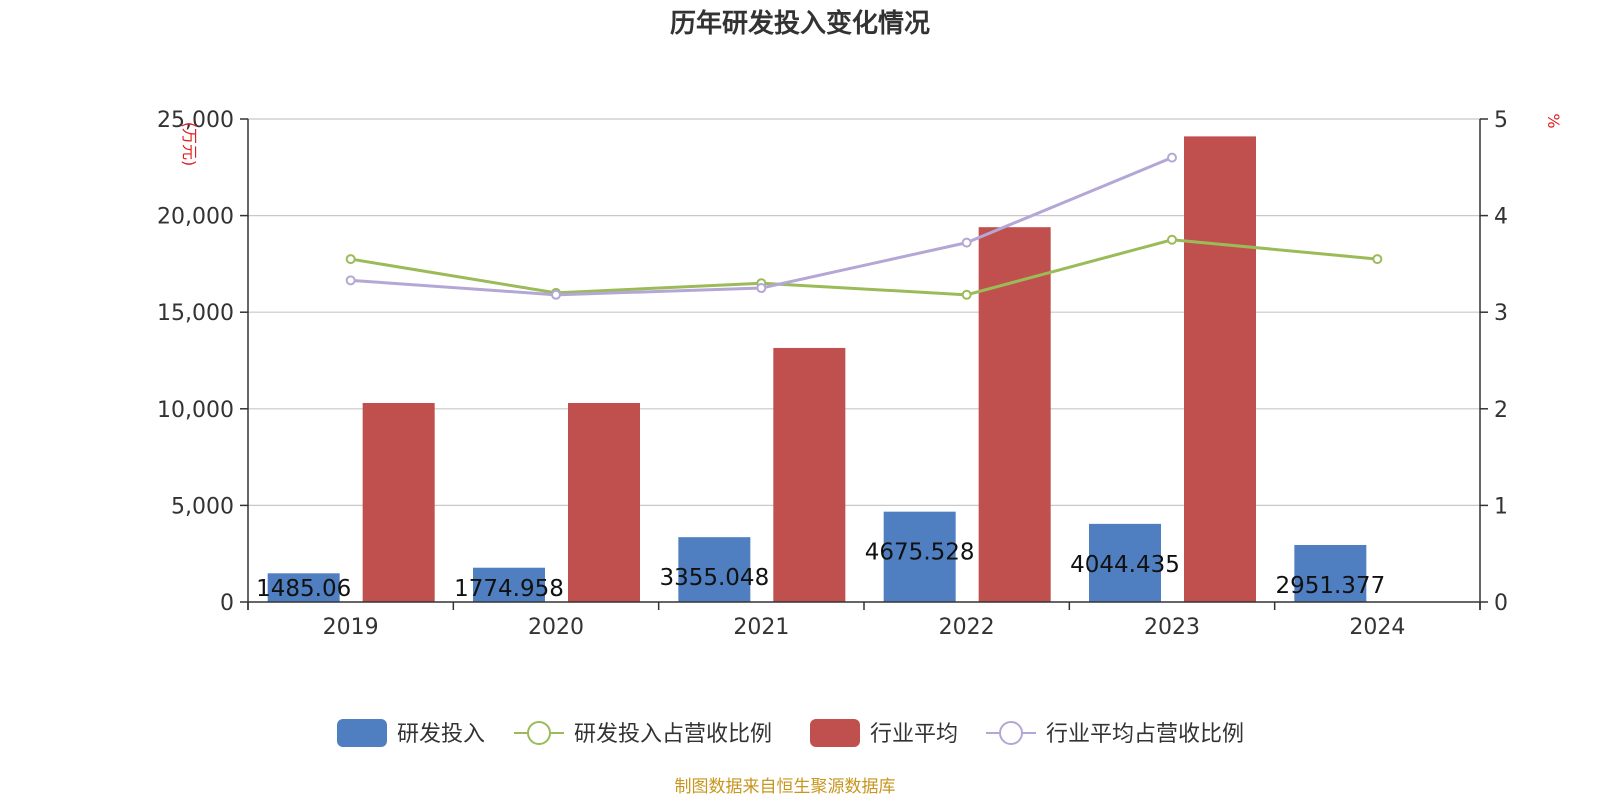 The width and height of the screenshot is (1600, 800). What do you see at coordinates (673, 734) in the screenshot?
I see `legend-label: 研发投入占营收比例` at bounding box center [673, 734].